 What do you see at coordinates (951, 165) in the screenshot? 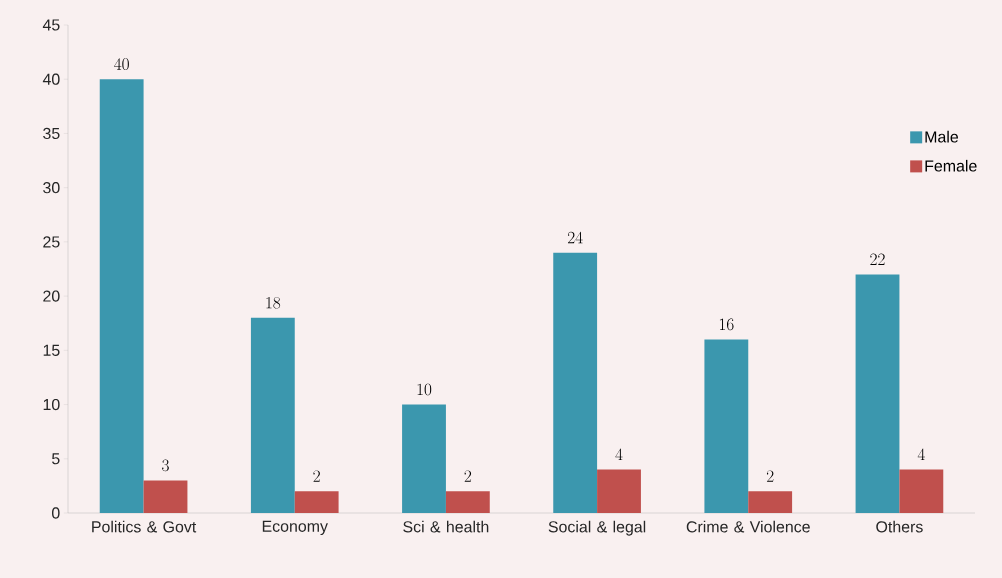
I see `legend-label: Female` at bounding box center [951, 165].